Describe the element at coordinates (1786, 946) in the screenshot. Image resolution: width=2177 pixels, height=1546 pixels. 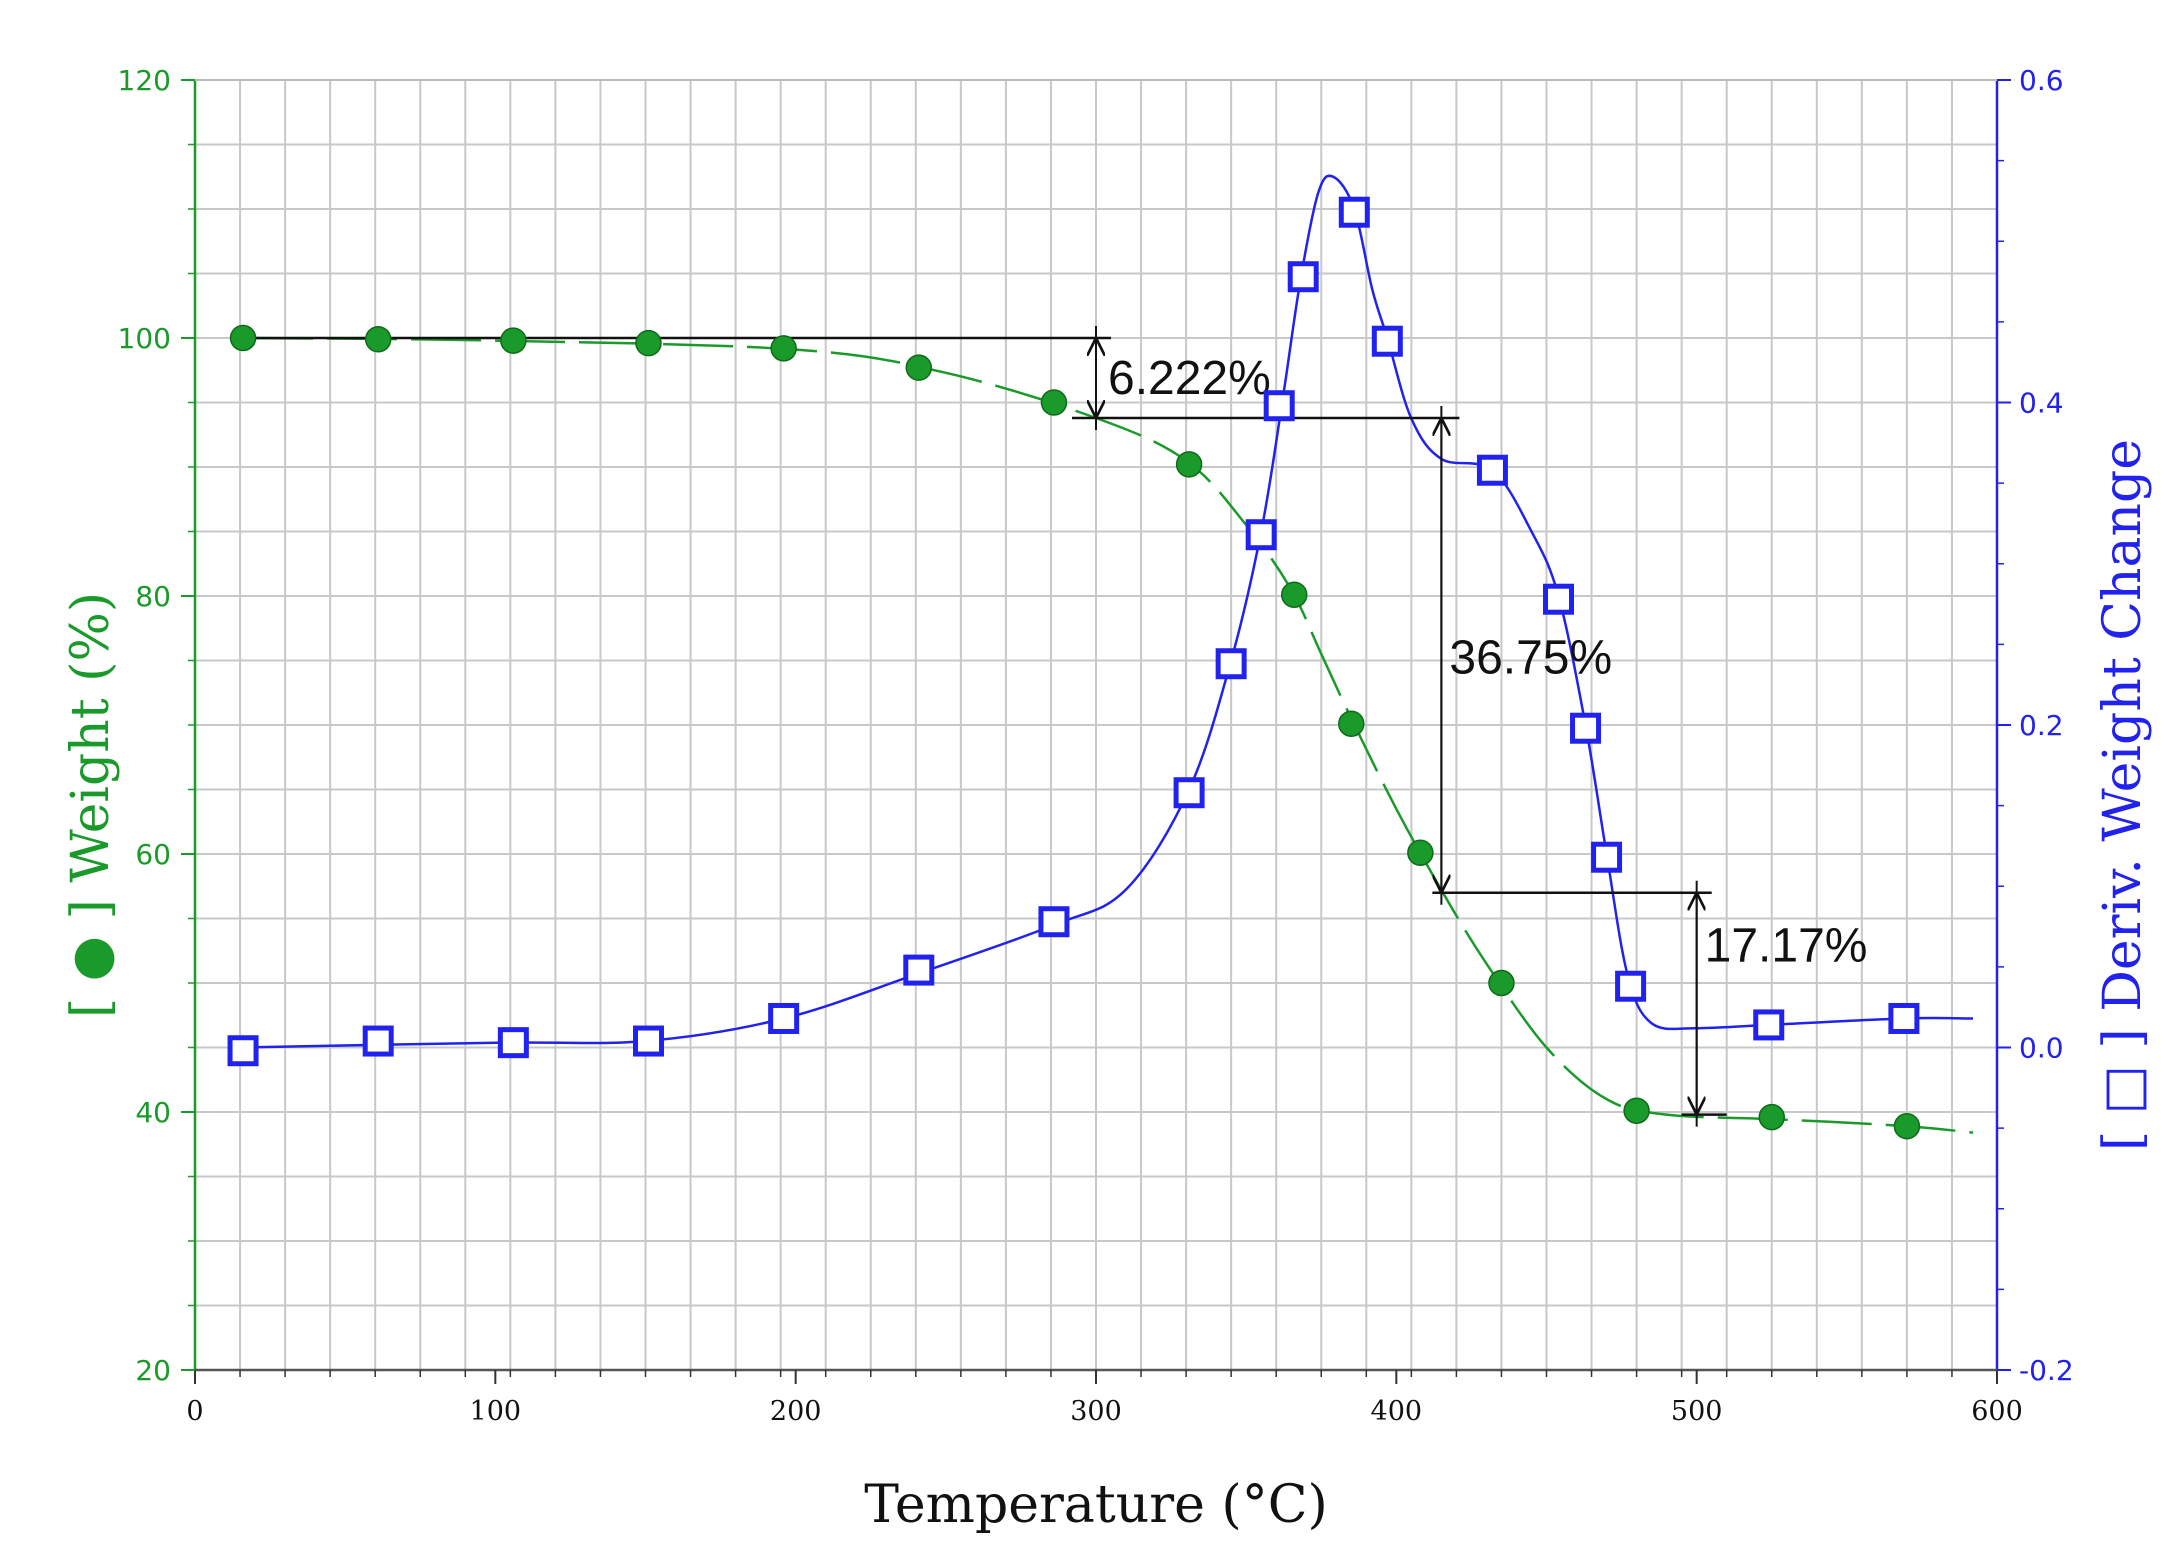
I see `annotation-label: 17.17%` at that location.